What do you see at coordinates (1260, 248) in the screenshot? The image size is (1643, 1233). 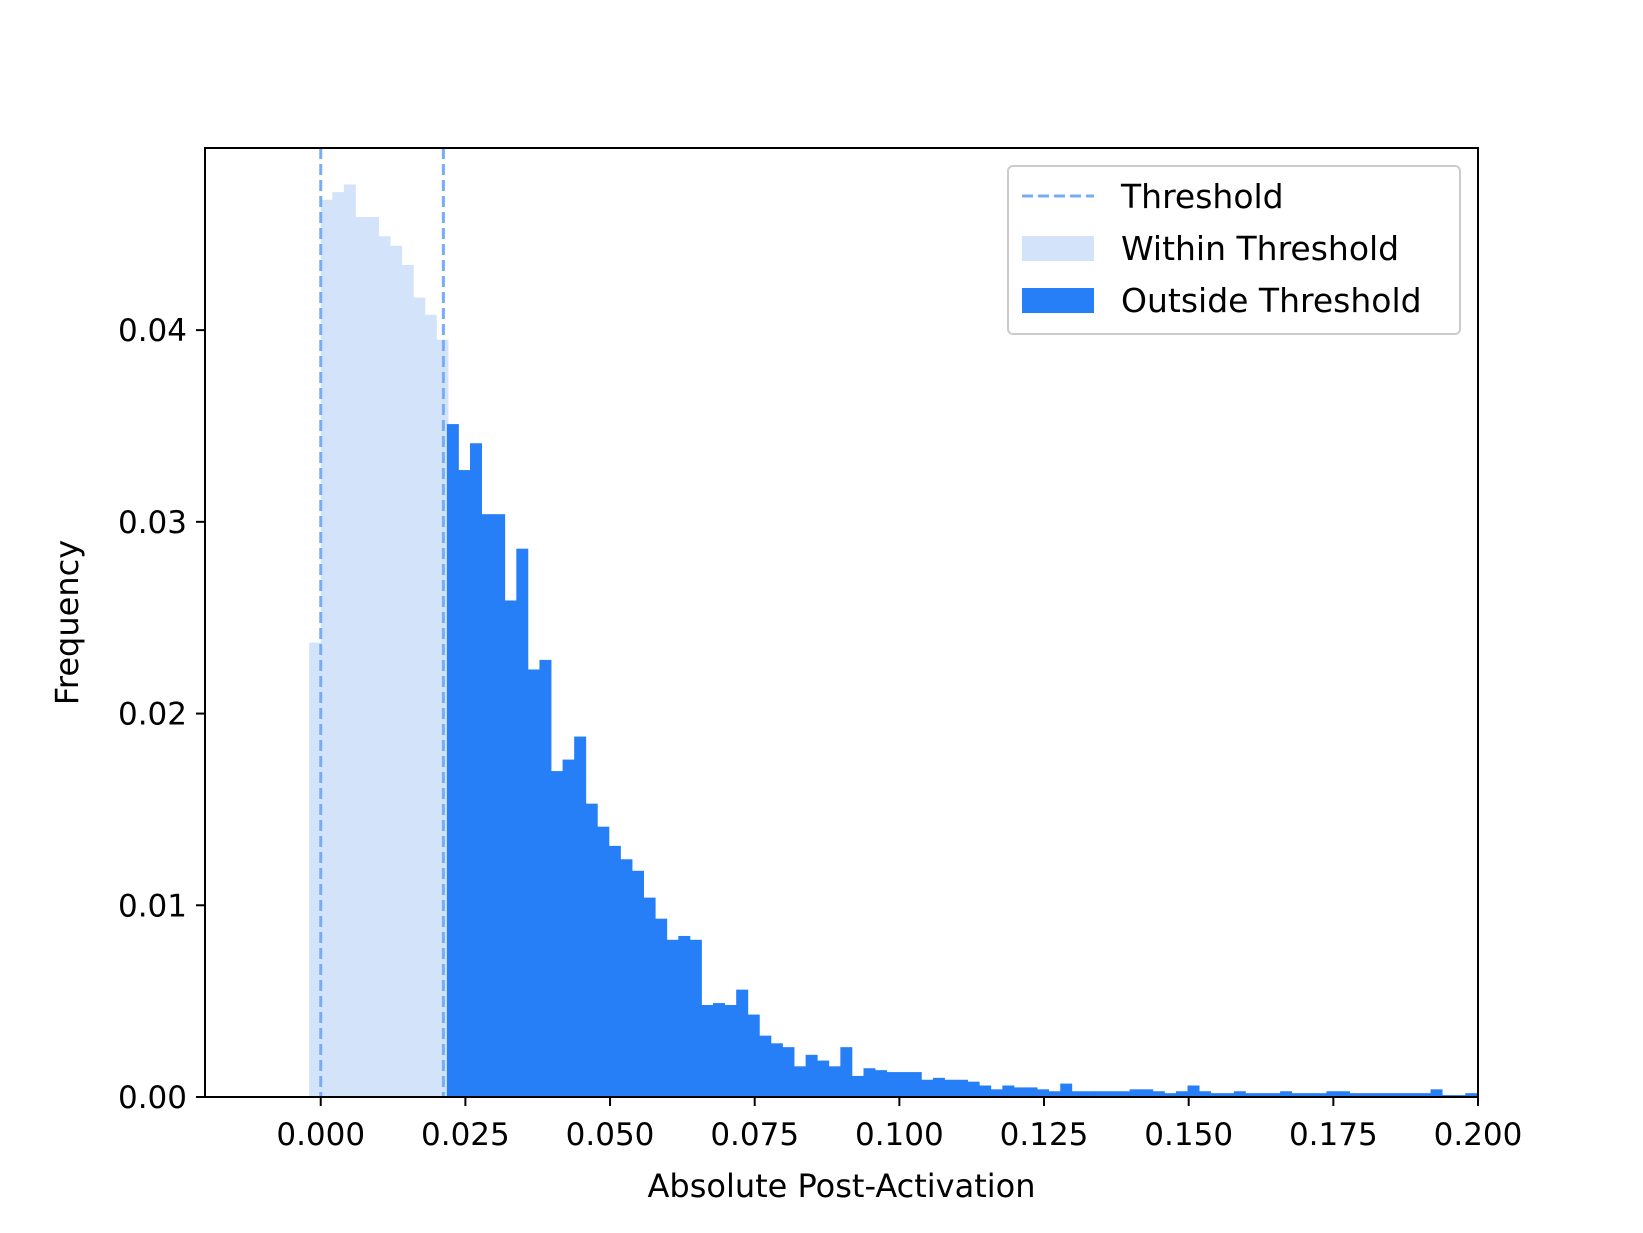 I see `legend-within-label: Within Threshold` at bounding box center [1260, 248].